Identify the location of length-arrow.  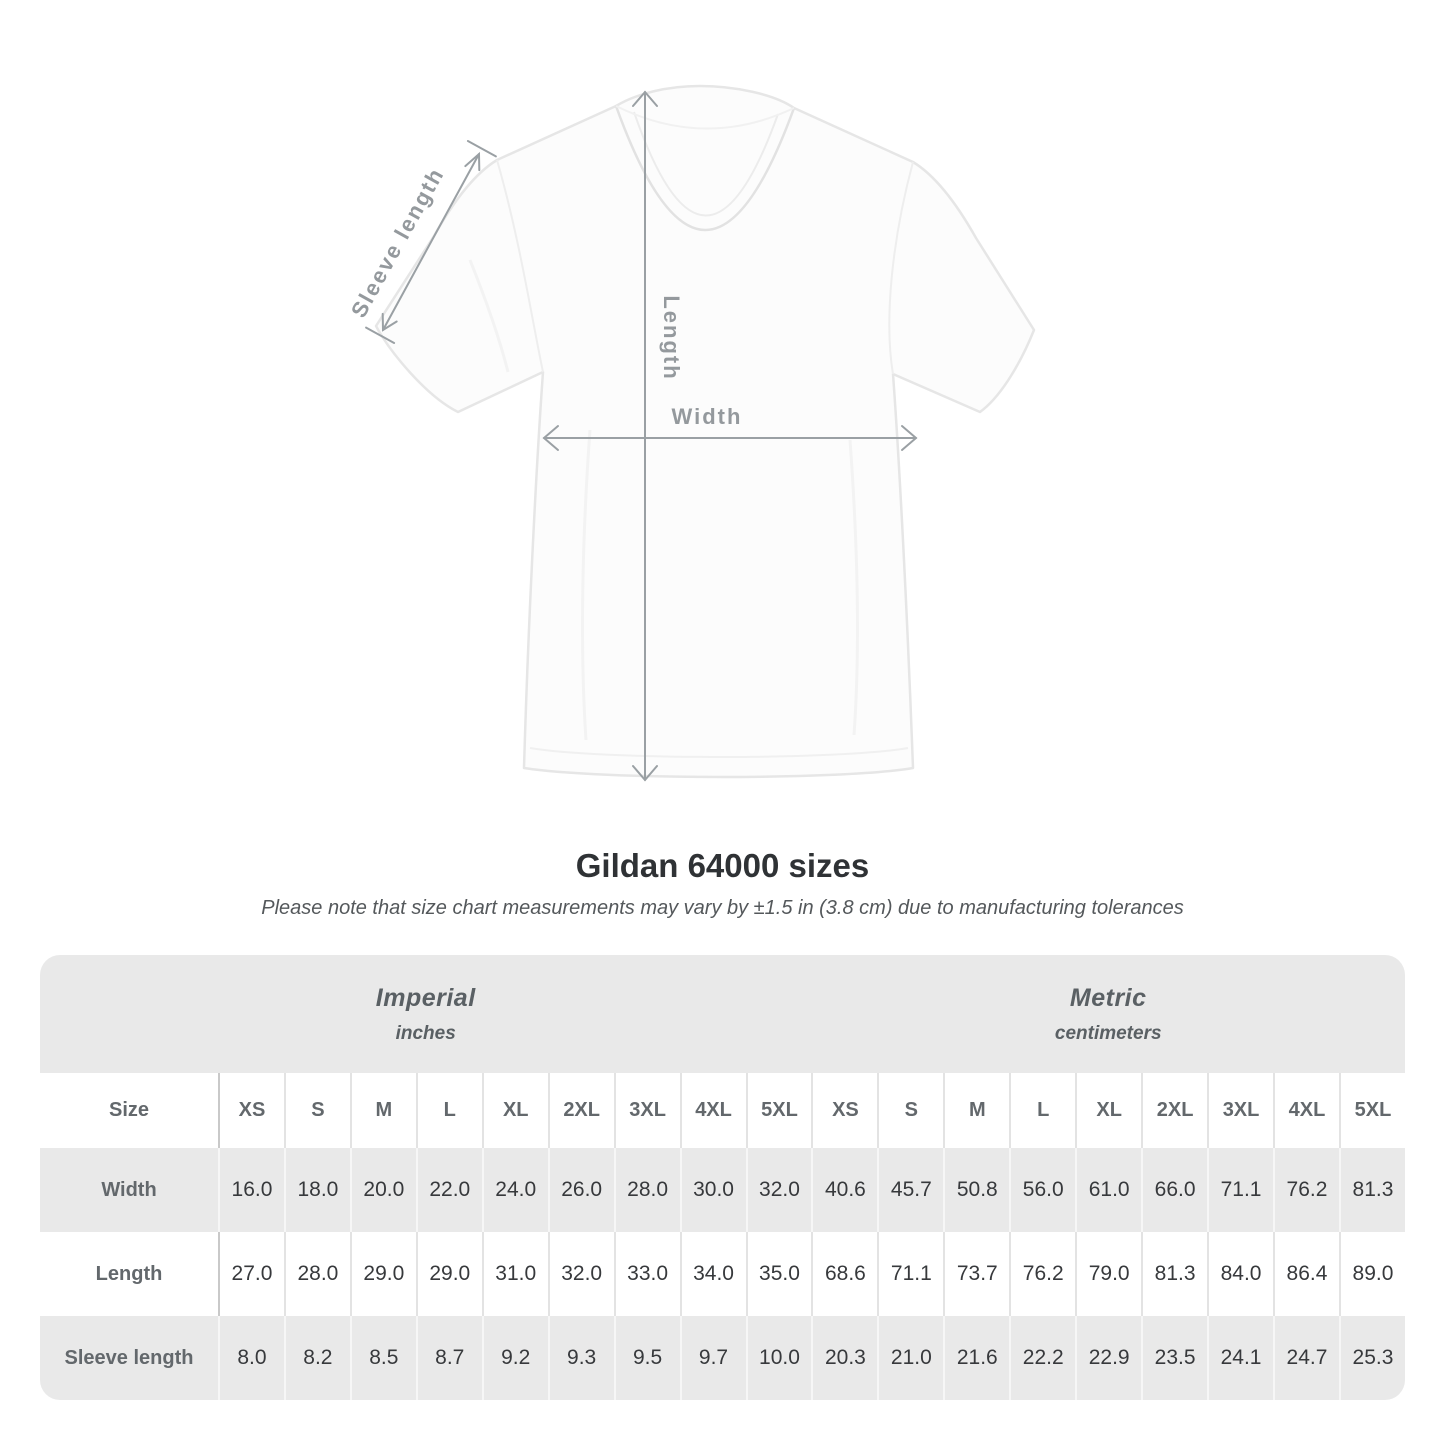
(645, 436).